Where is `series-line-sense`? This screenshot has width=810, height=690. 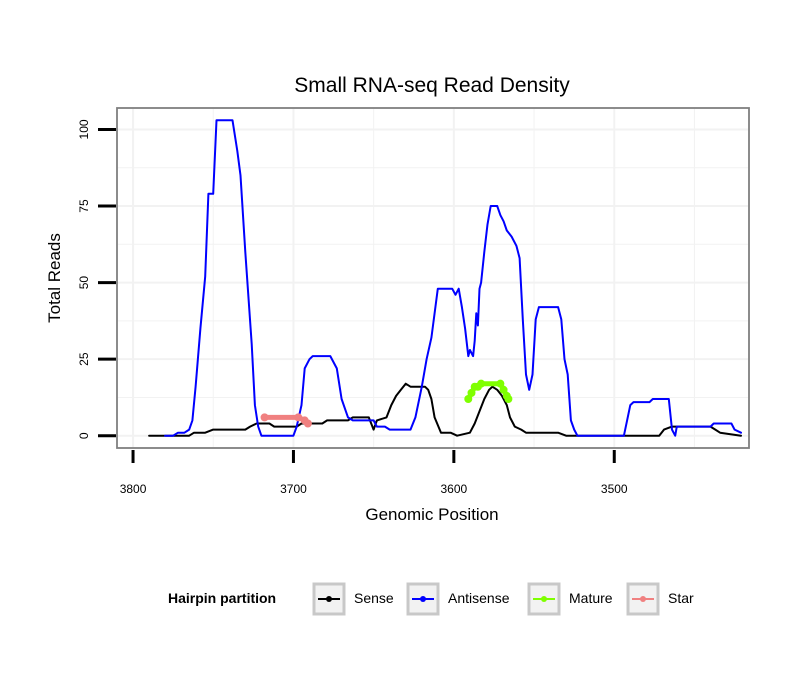 series-line-sense is located at coordinates (445, 409).